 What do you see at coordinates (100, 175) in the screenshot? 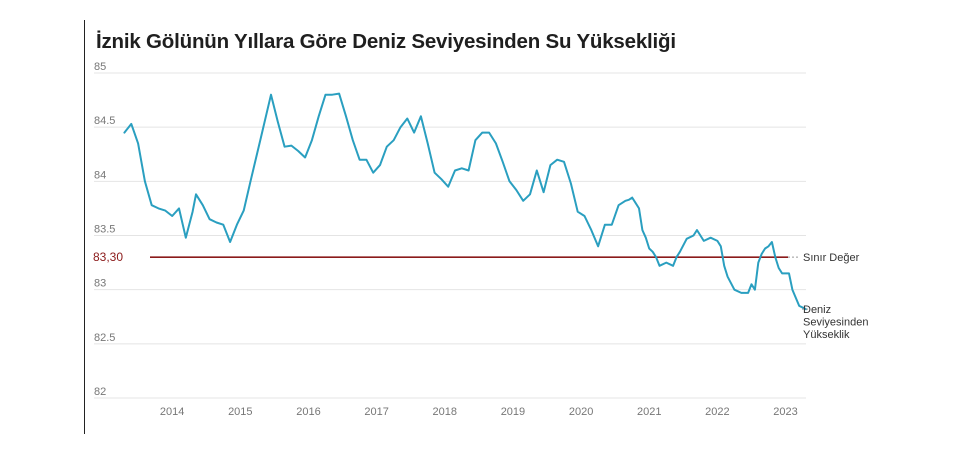
I see `y-tick-label: 84` at bounding box center [100, 175].